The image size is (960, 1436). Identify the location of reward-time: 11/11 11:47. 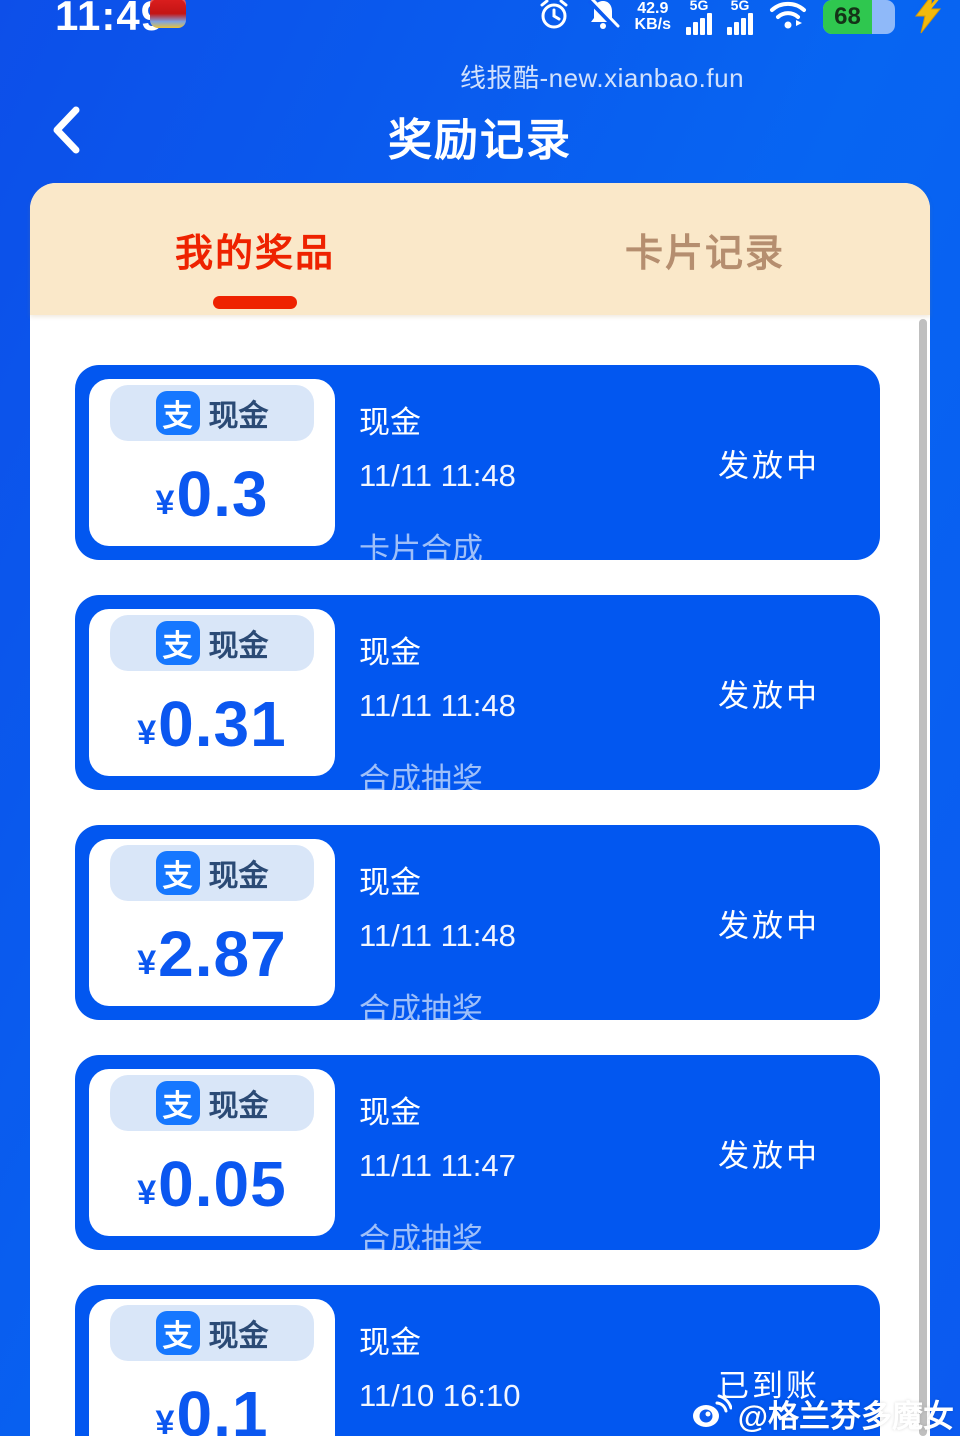
(437, 1165).